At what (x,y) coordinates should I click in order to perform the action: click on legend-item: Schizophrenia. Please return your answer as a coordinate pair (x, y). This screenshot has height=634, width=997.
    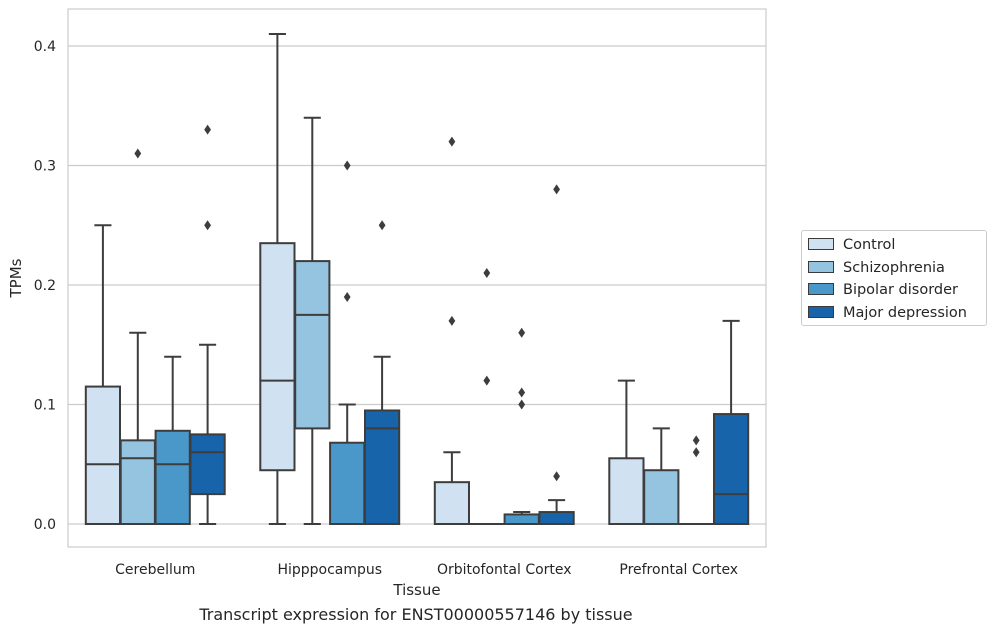
    Looking at the image, I should click on (876, 268).